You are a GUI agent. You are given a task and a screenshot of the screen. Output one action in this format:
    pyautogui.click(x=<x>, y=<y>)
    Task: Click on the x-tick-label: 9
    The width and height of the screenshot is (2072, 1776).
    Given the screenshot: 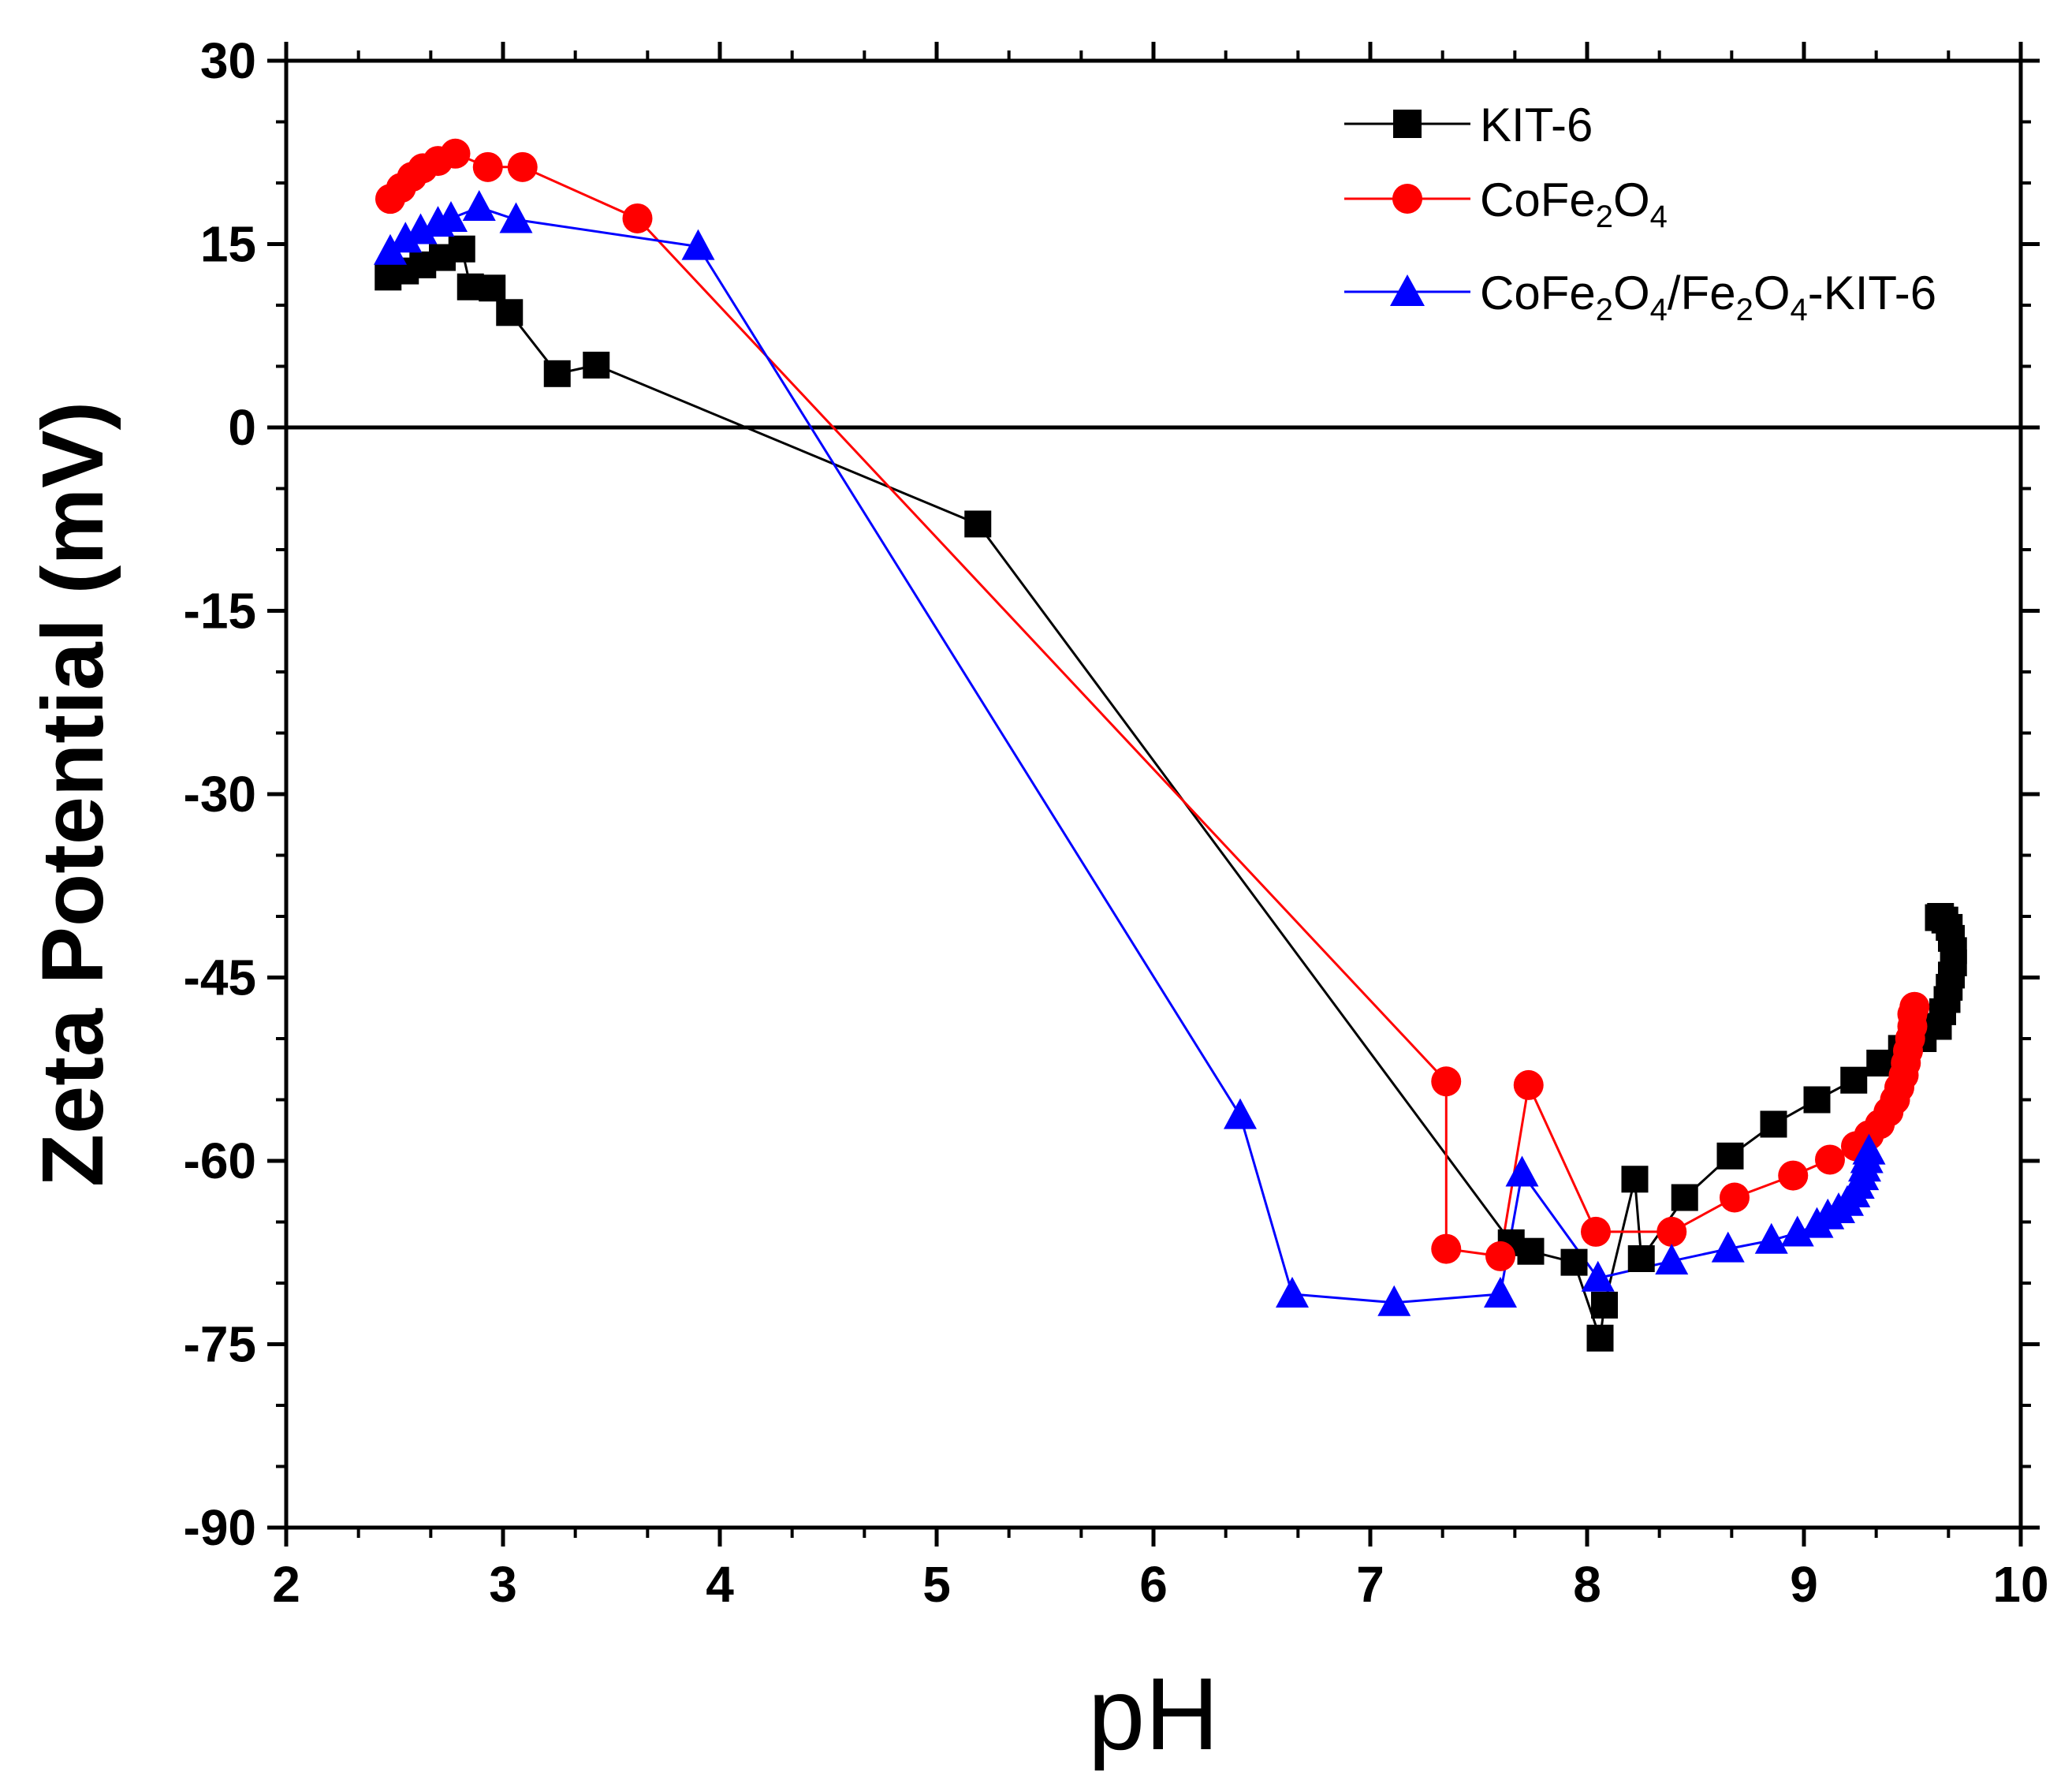 What is the action you would take?
    pyautogui.click(x=1804, y=1584)
    